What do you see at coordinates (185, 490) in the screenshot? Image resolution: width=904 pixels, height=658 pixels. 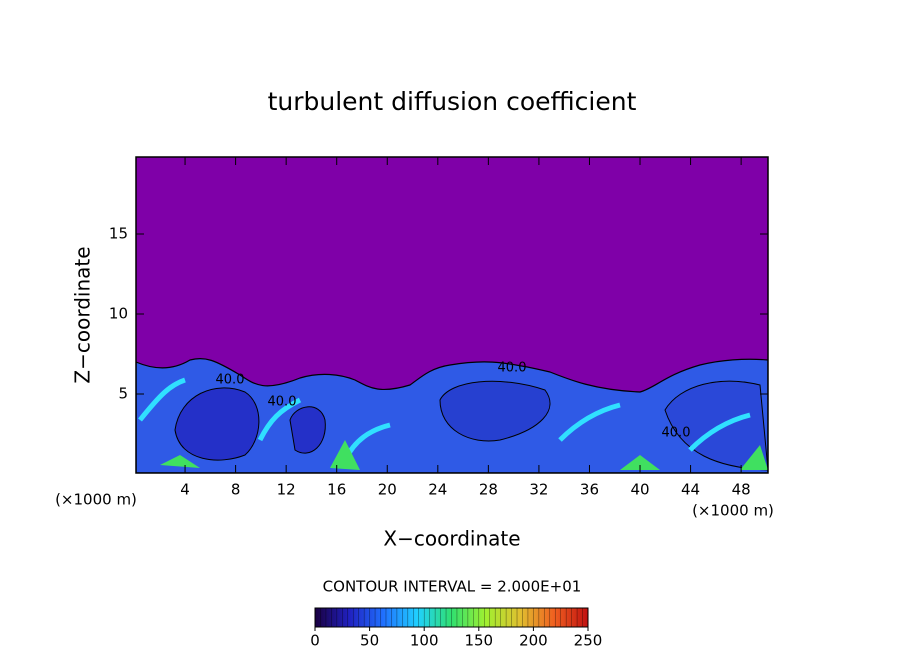 I see `x-tick-label: 4` at bounding box center [185, 490].